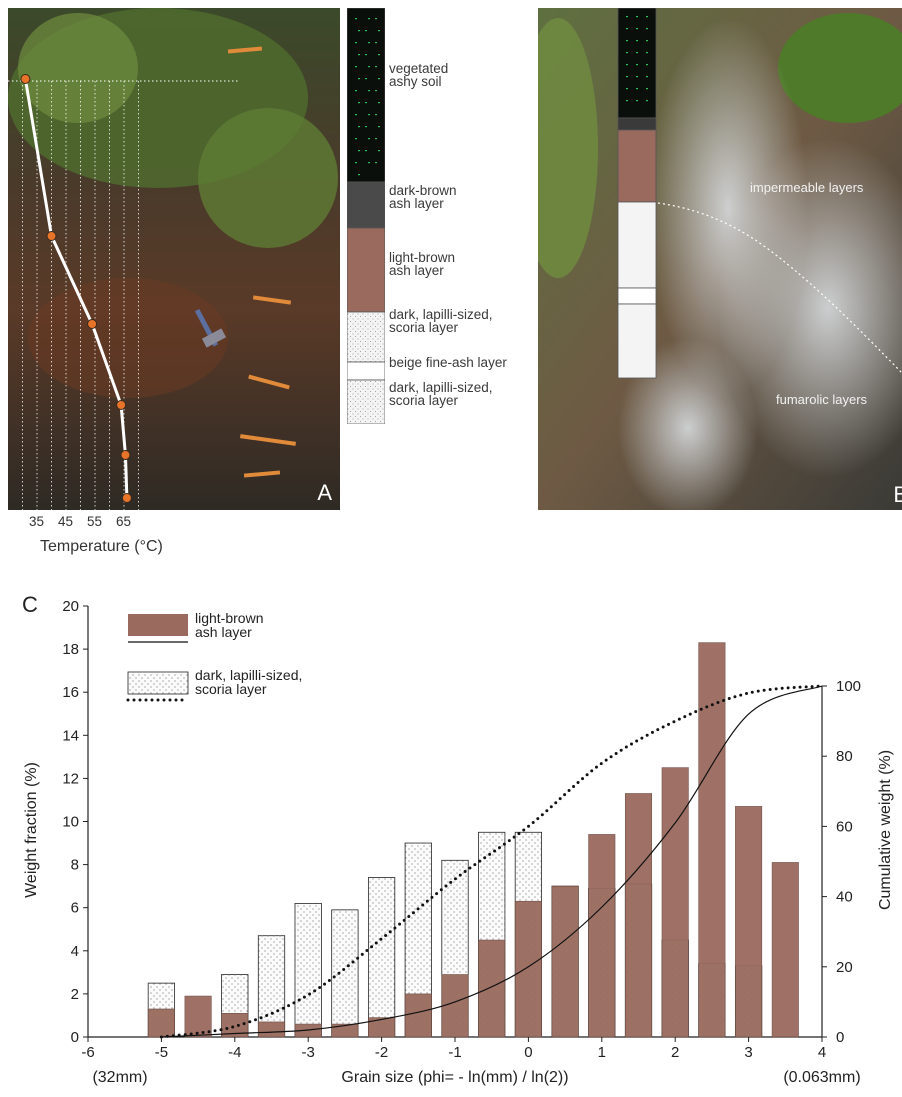 This screenshot has width=902, height=1097. What do you see at coordinates (210, 328) in the screenshot?
I see `hammer-icon` at bounding box center [210, 328].